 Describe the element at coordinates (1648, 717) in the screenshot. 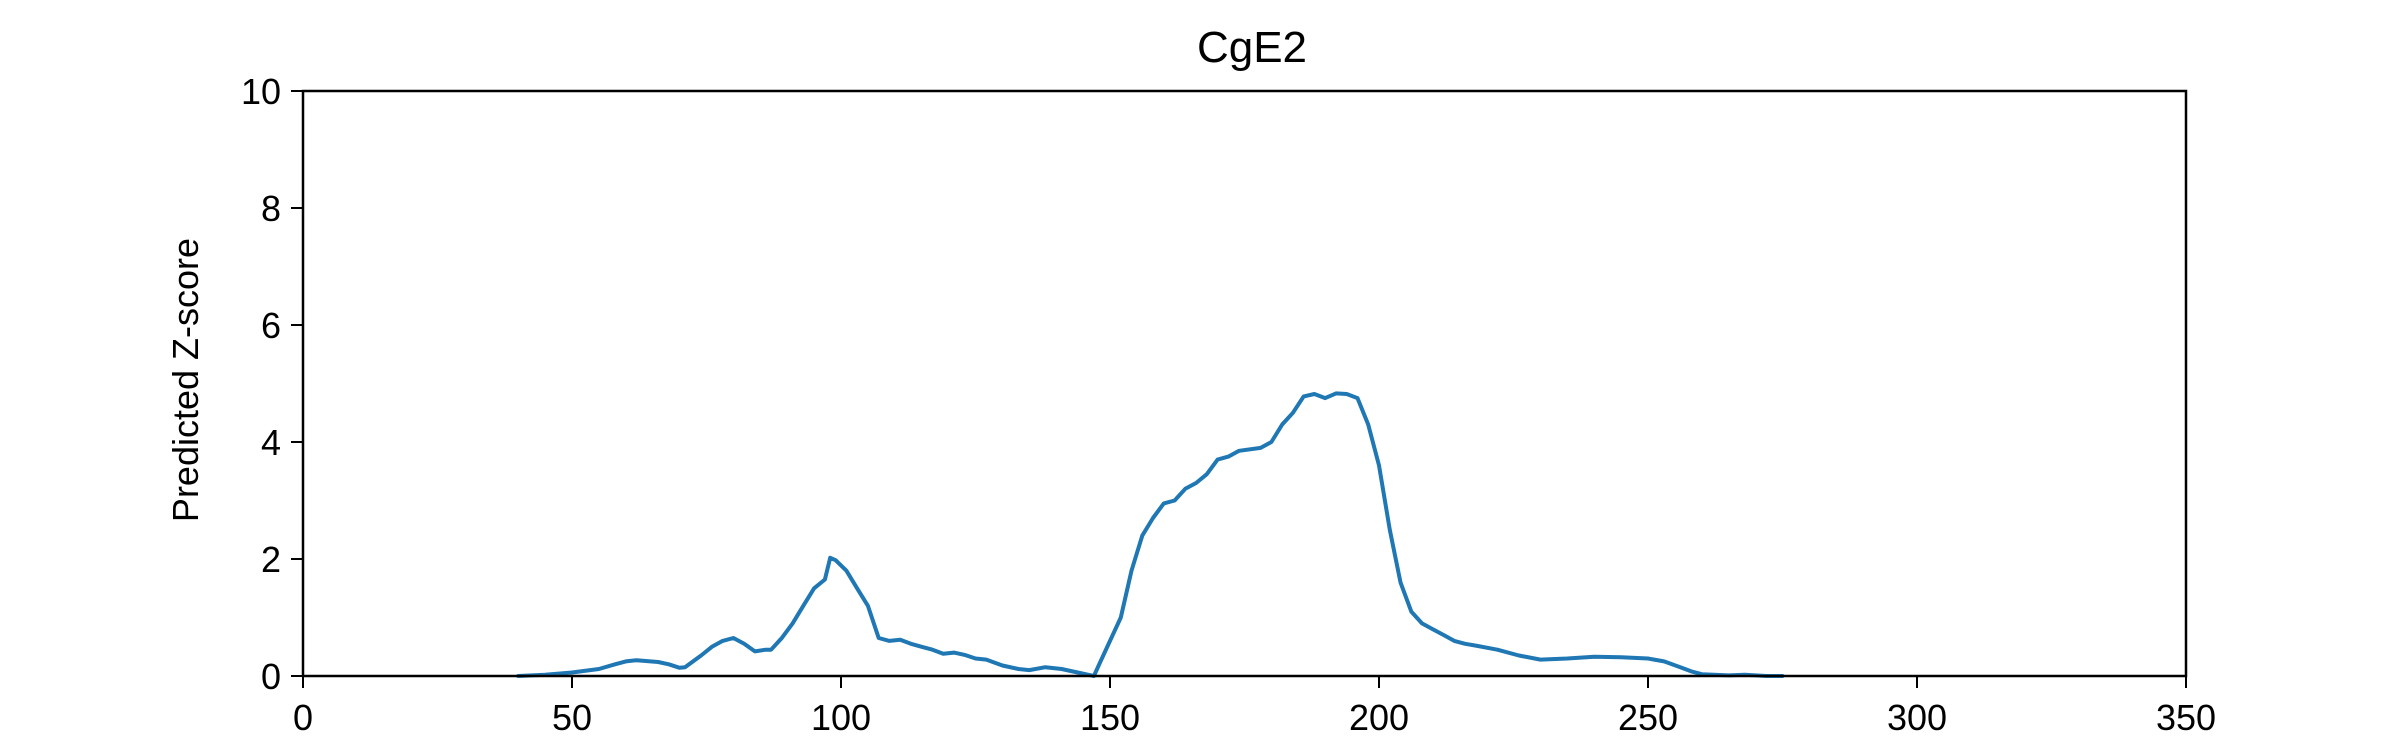

I see `x-tick-label: 250` at that location.